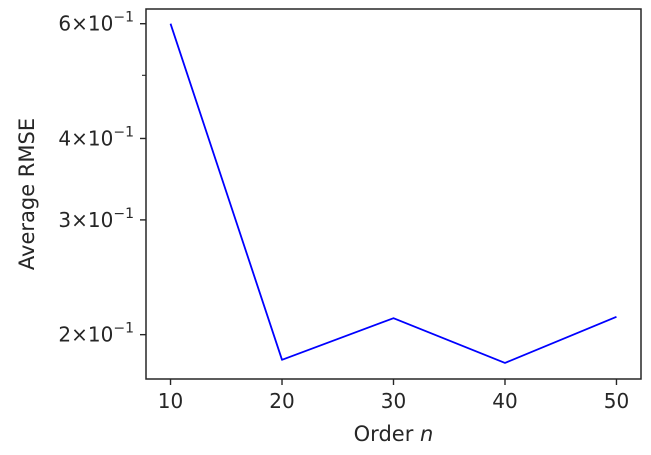 Image resolution: width=651 pixels, height=455 pixels. What do you see at coordinates (27, 194) in the screenshot?
I see `y-axis-label: Average RMSE` at bounding box center [27, 194].